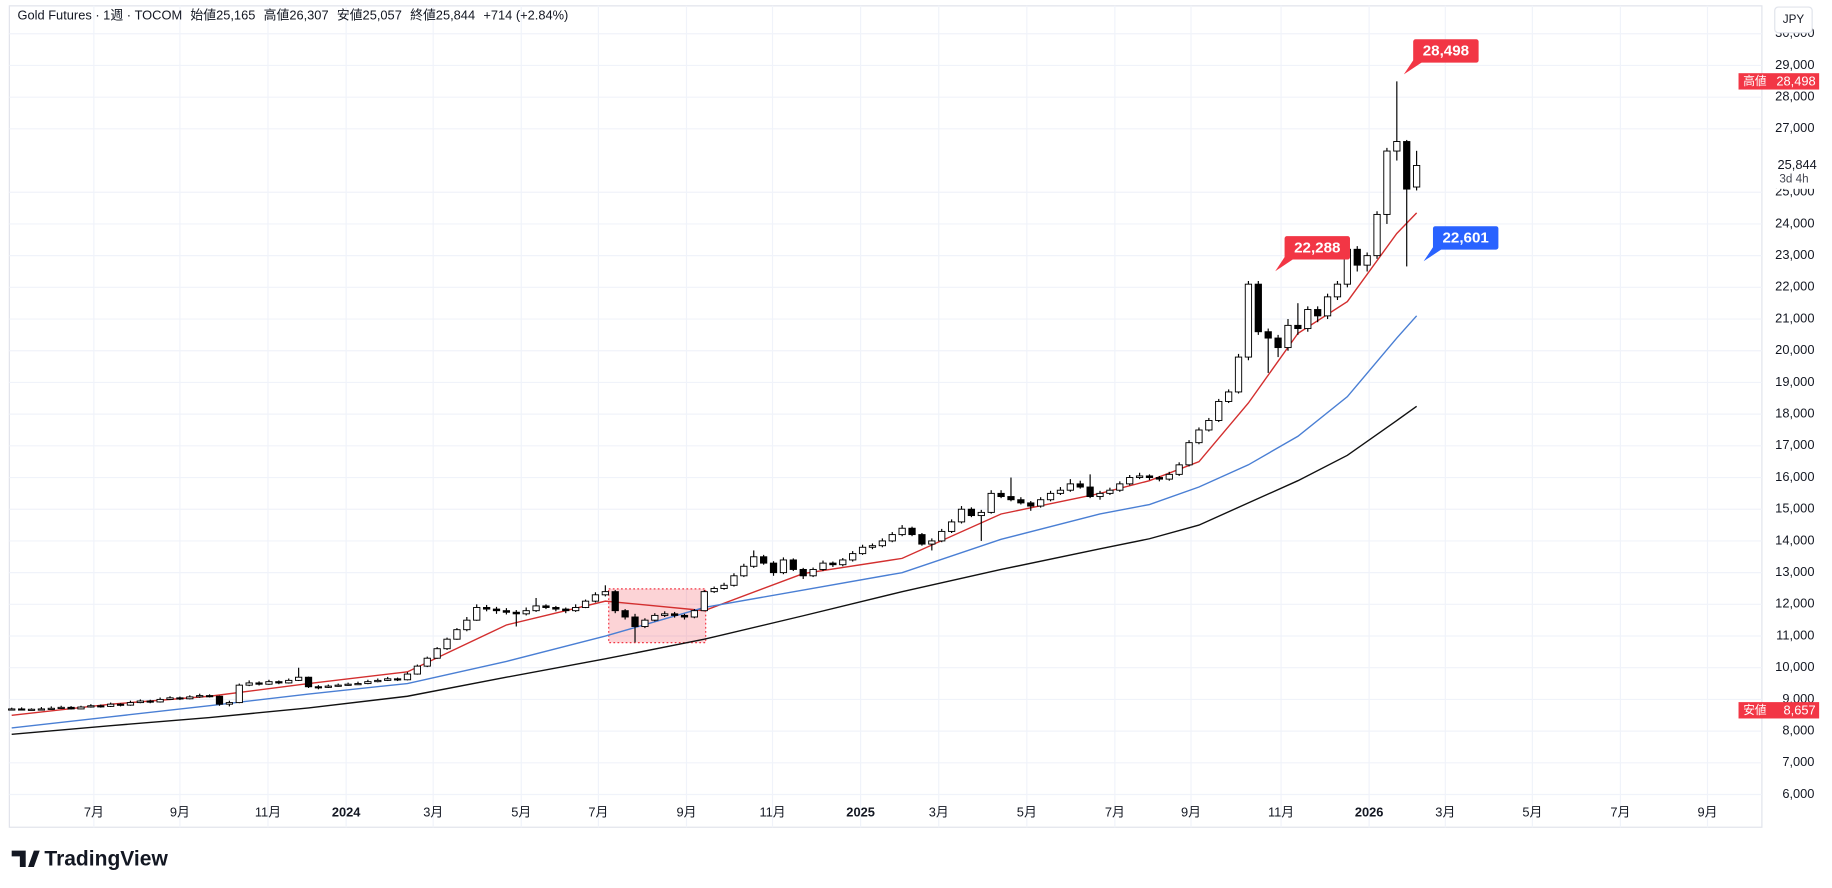 This screenshot has width=1832, height=888. I want to click on x-tick-label: 11月, so click(772, 812).